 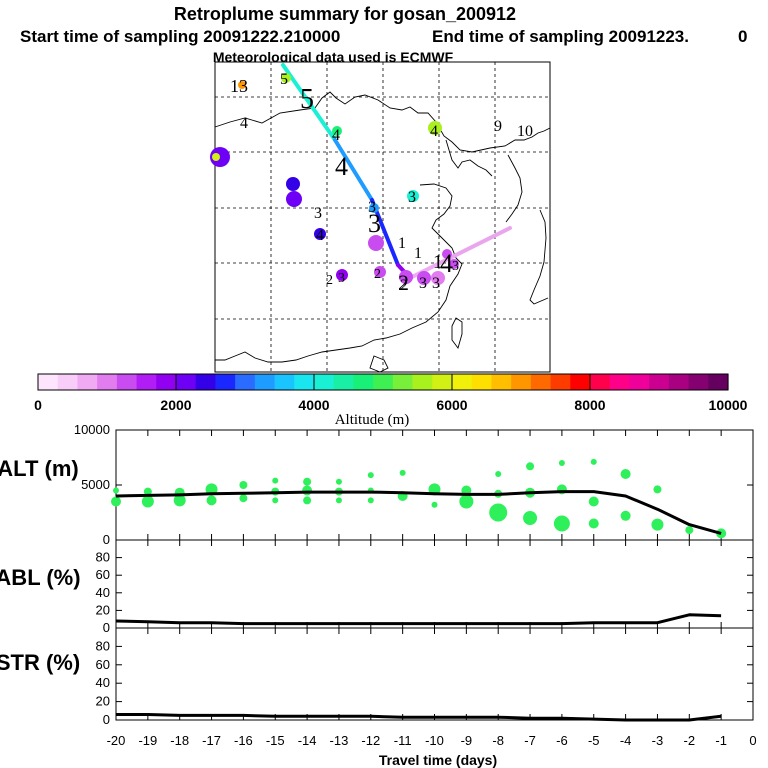 What do you see at coordinates (307, 740) in the screenshot?
I see `x-tick-label: -14` at bounding box center [307, 740].